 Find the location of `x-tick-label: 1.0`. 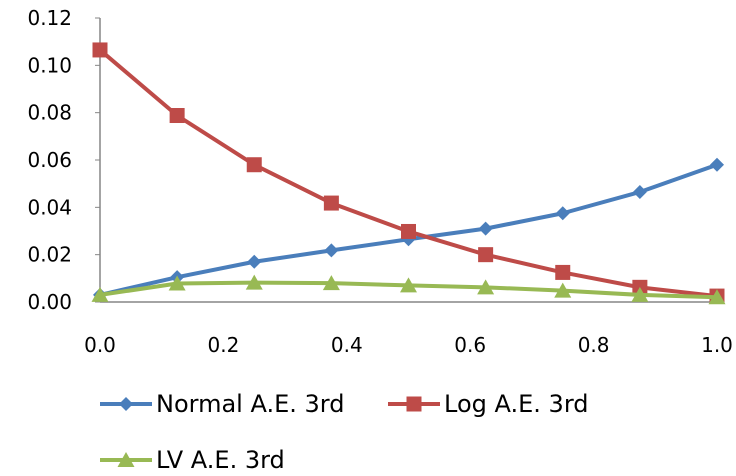

x-tick-label: 1.0 is located at coordinates (717, 345).